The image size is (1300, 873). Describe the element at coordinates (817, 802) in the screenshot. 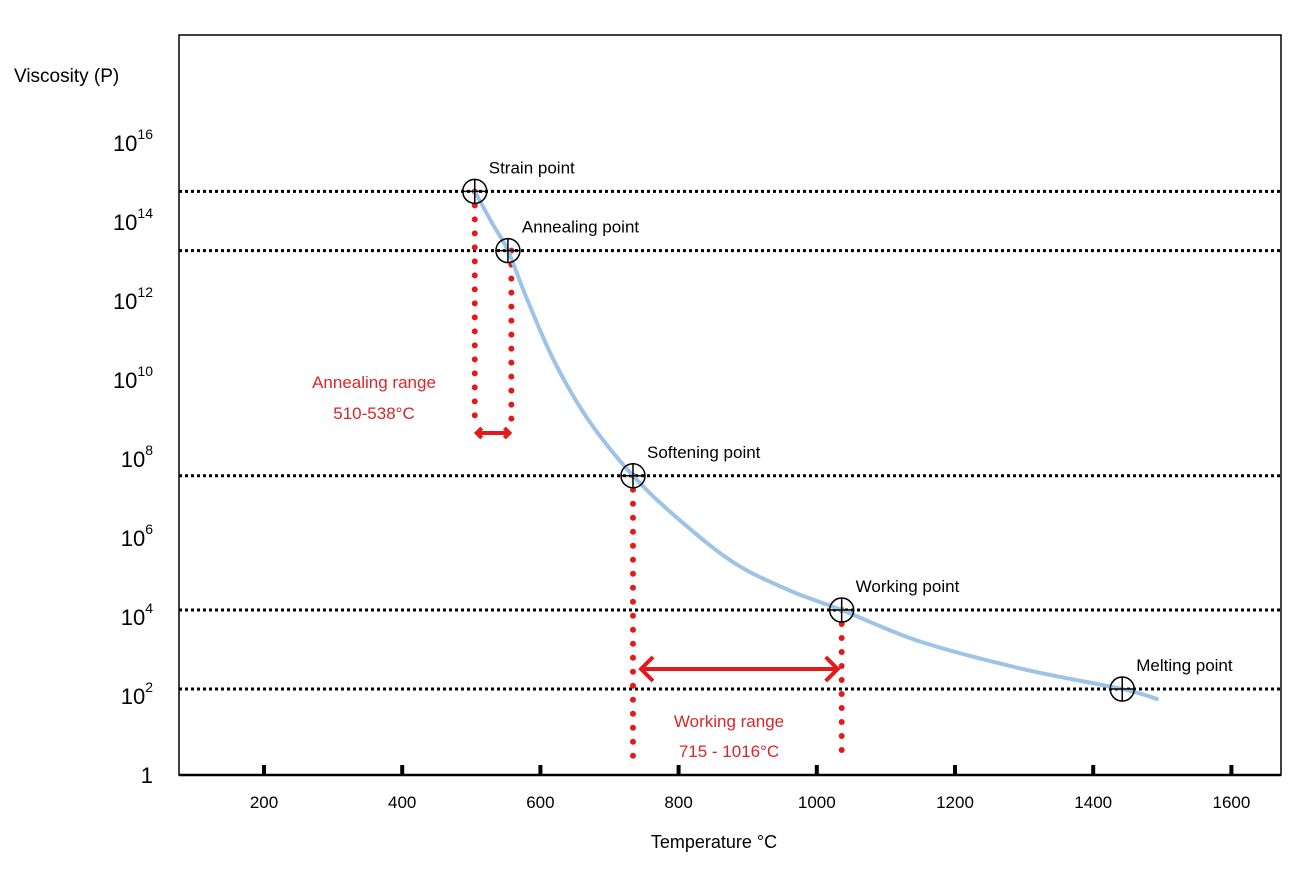

I see `x-tick-label: 1000` at that location.